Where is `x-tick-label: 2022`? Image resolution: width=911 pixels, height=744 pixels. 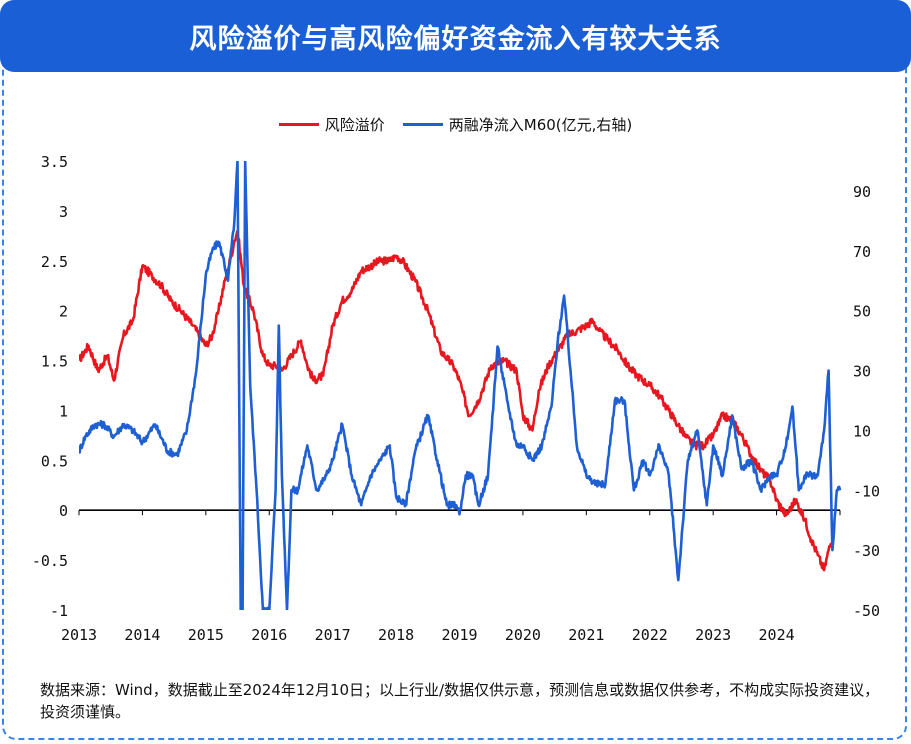
x-tick-label: 2022 is located at coordinates (650, 635).